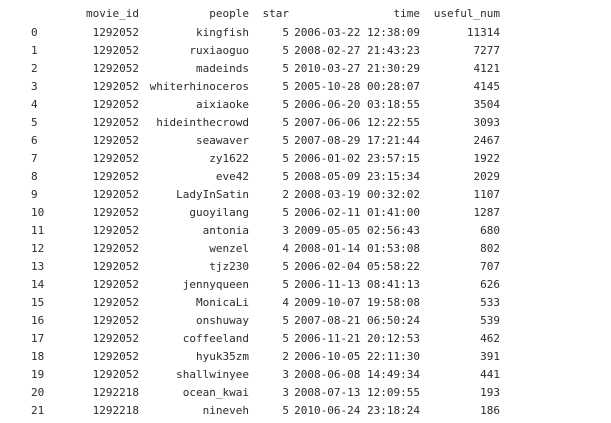  What do you see at coordinates (357, 320) in the screenshot?
I see `cell-time: 2007-08-21 06:50:24` at bounding box center [357, 320].